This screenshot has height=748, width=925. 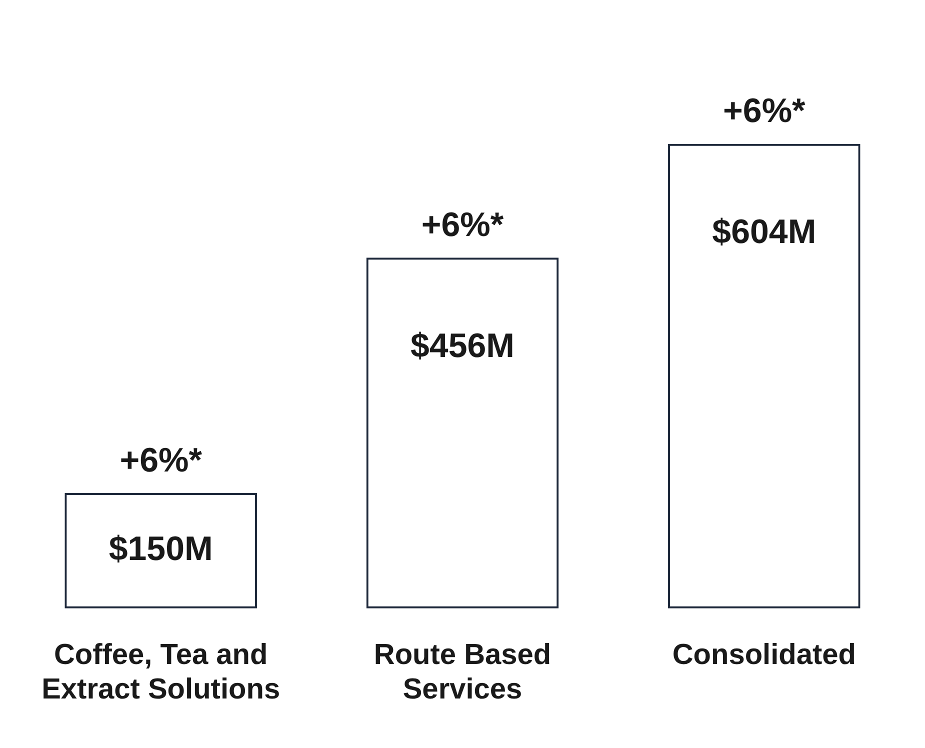 I want to click on x-tick-label: Route Based Services, so click(x=463, y=672).